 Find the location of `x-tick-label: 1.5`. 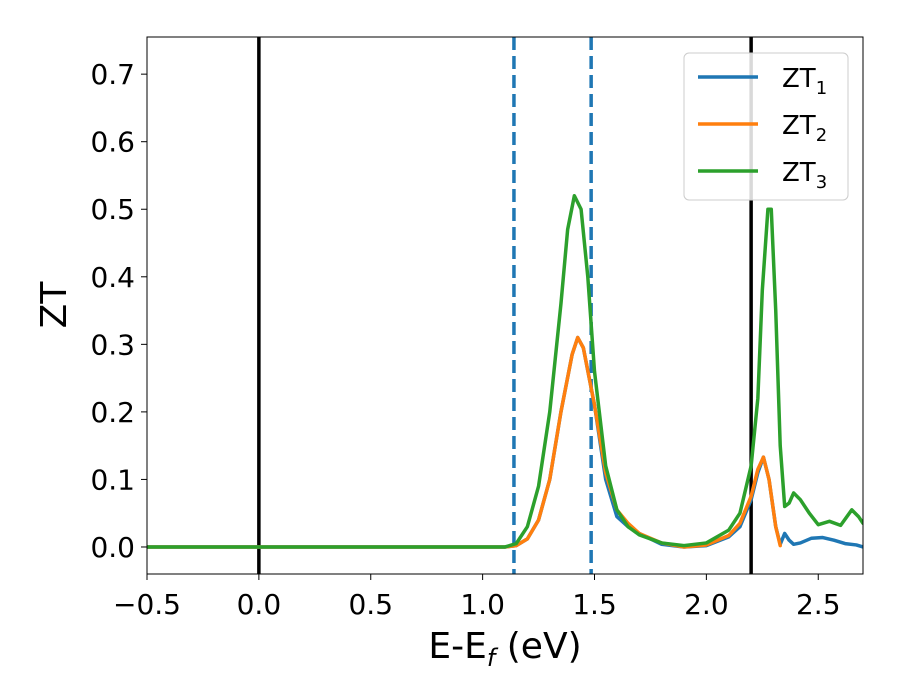

x-tick-label: 1.5 is located at coordinates (594, 604).